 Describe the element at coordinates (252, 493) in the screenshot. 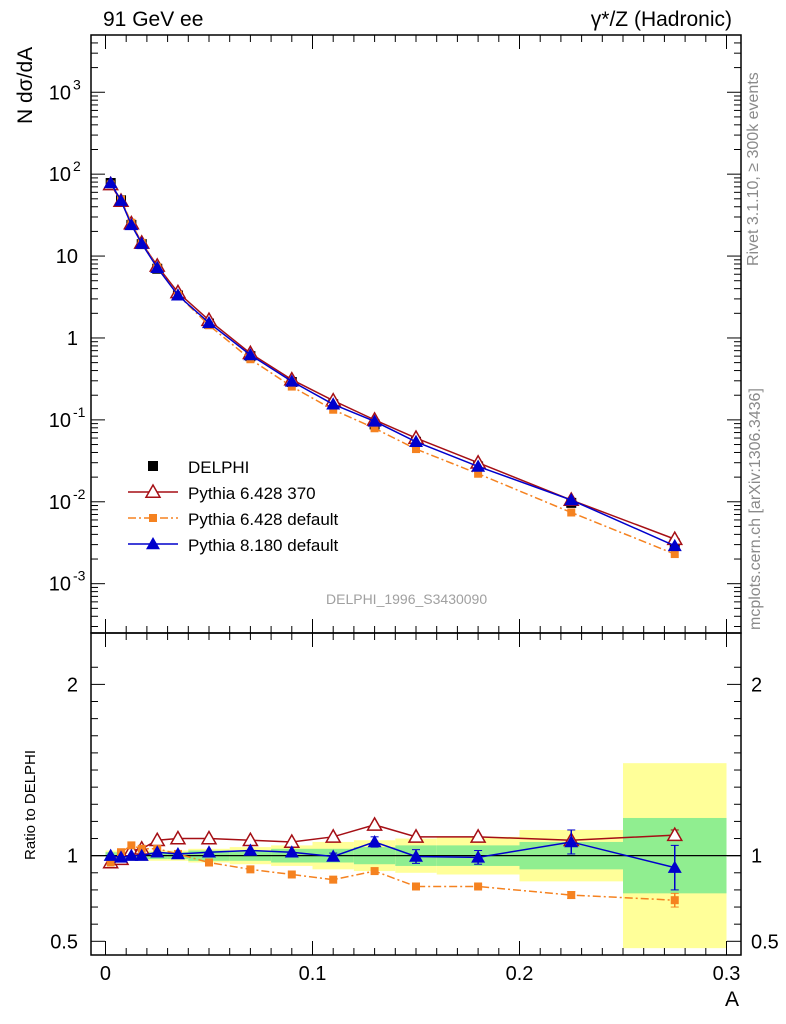

I see `legend-label: Pythia 6.428 370` at that location.